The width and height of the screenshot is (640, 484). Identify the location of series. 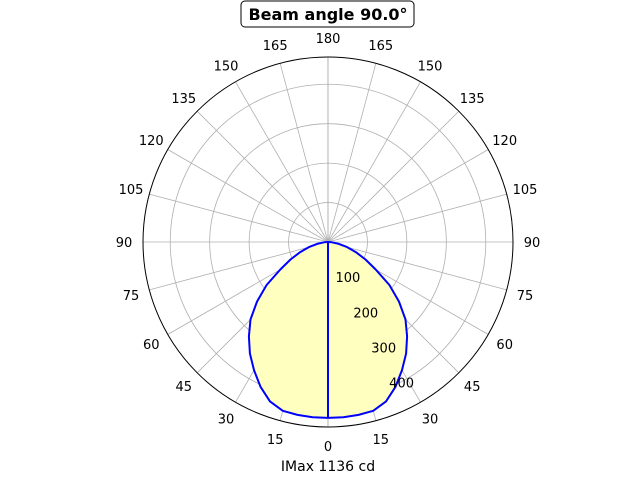
(328, 330).